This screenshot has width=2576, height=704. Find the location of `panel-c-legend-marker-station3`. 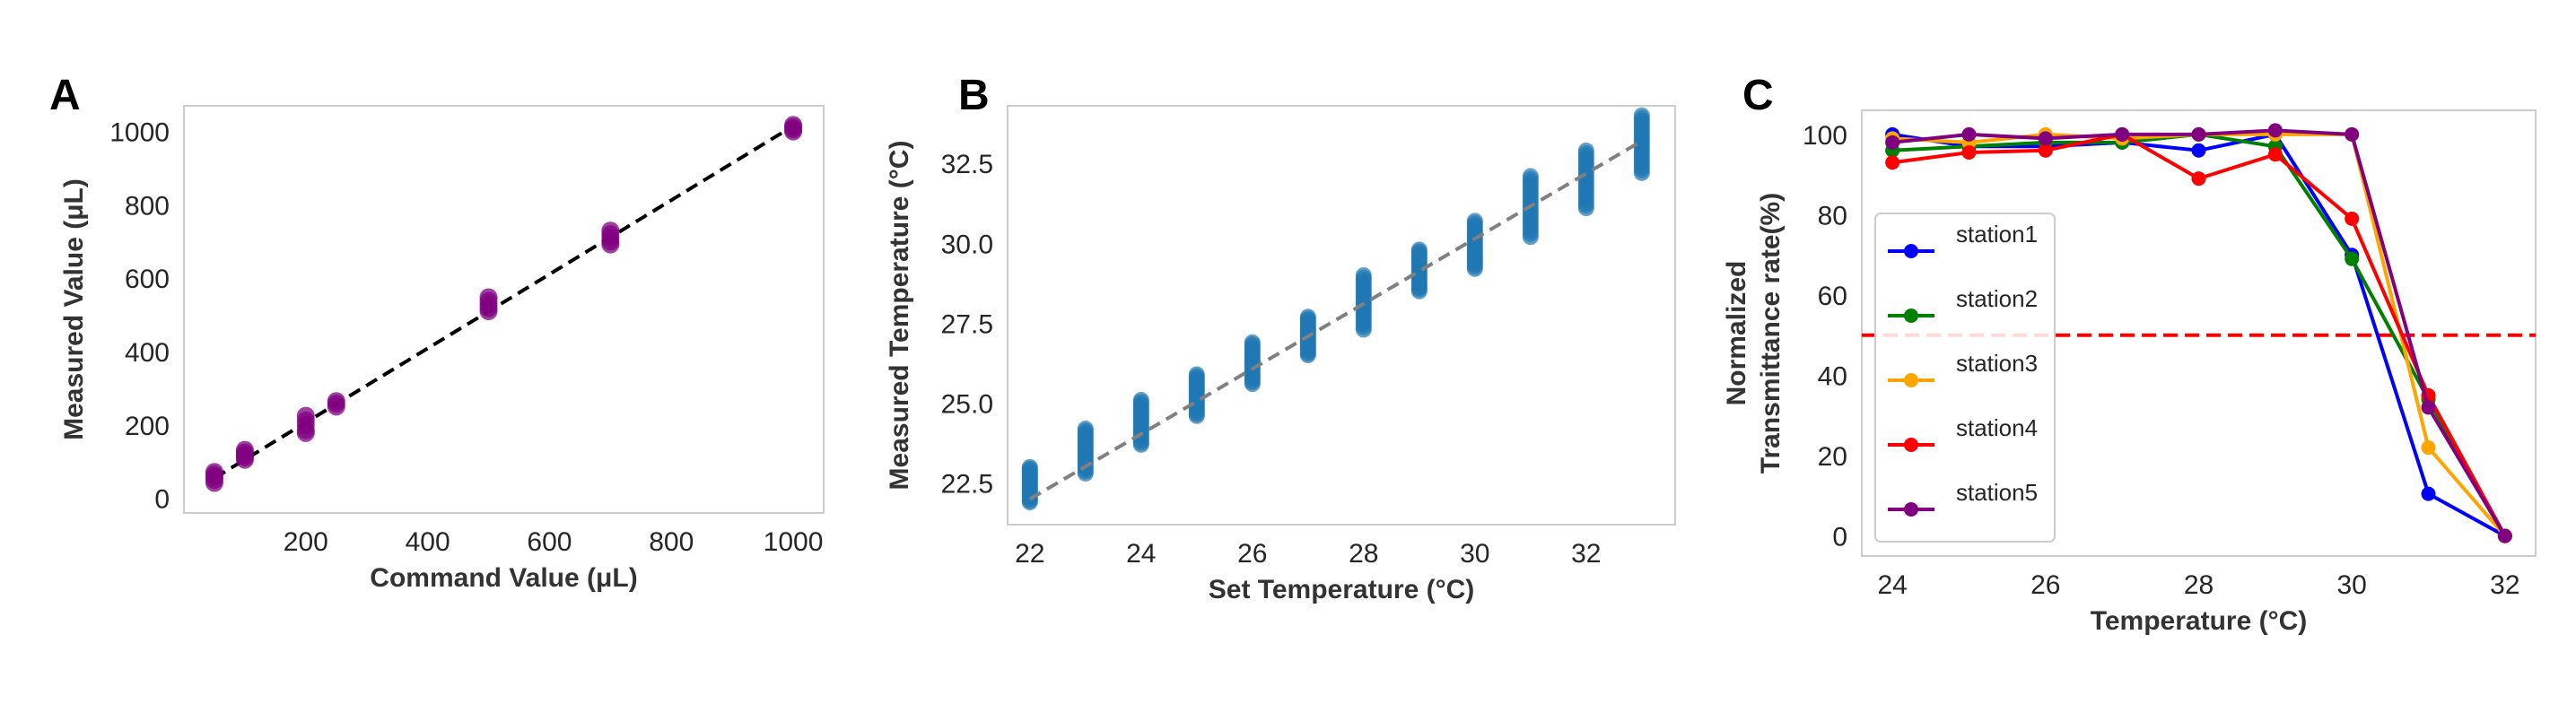

panel-c-legend-marker-station3 is located at coordinates (1911, 380).